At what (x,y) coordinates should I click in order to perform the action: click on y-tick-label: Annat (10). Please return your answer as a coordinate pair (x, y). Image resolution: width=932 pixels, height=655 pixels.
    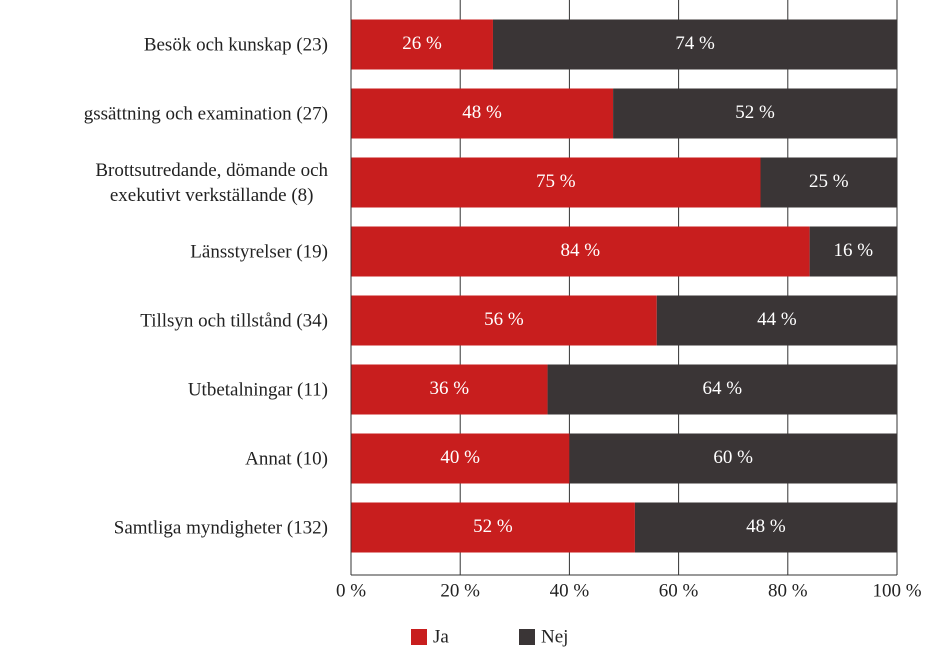
    Looking at the image, I should click on (286, 458).